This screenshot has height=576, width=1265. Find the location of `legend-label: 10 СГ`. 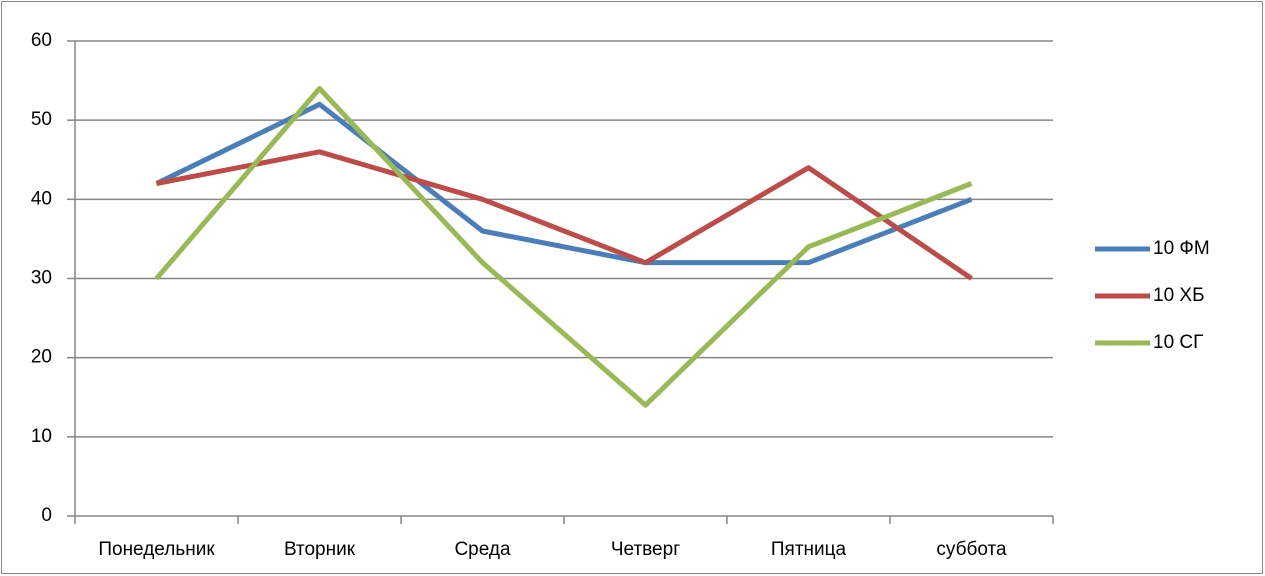

legend-label: 10 СГ is located at coordinates (1178, 342).